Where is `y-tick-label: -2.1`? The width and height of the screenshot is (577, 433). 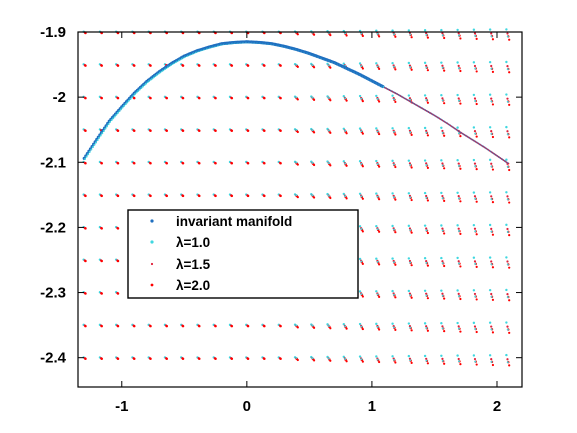 y-tick-label: -2.1 is located at coordinates (53, 162).